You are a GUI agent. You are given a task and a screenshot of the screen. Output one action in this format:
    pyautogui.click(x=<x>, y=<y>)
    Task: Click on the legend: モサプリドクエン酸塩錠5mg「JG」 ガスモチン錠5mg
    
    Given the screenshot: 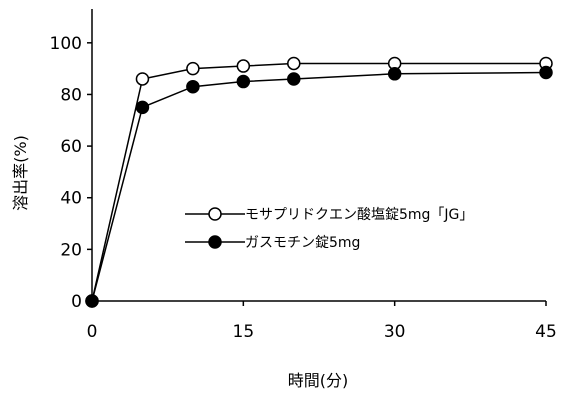 What is the action you would take?
    pyautogui.click(x=329, y=229)
    